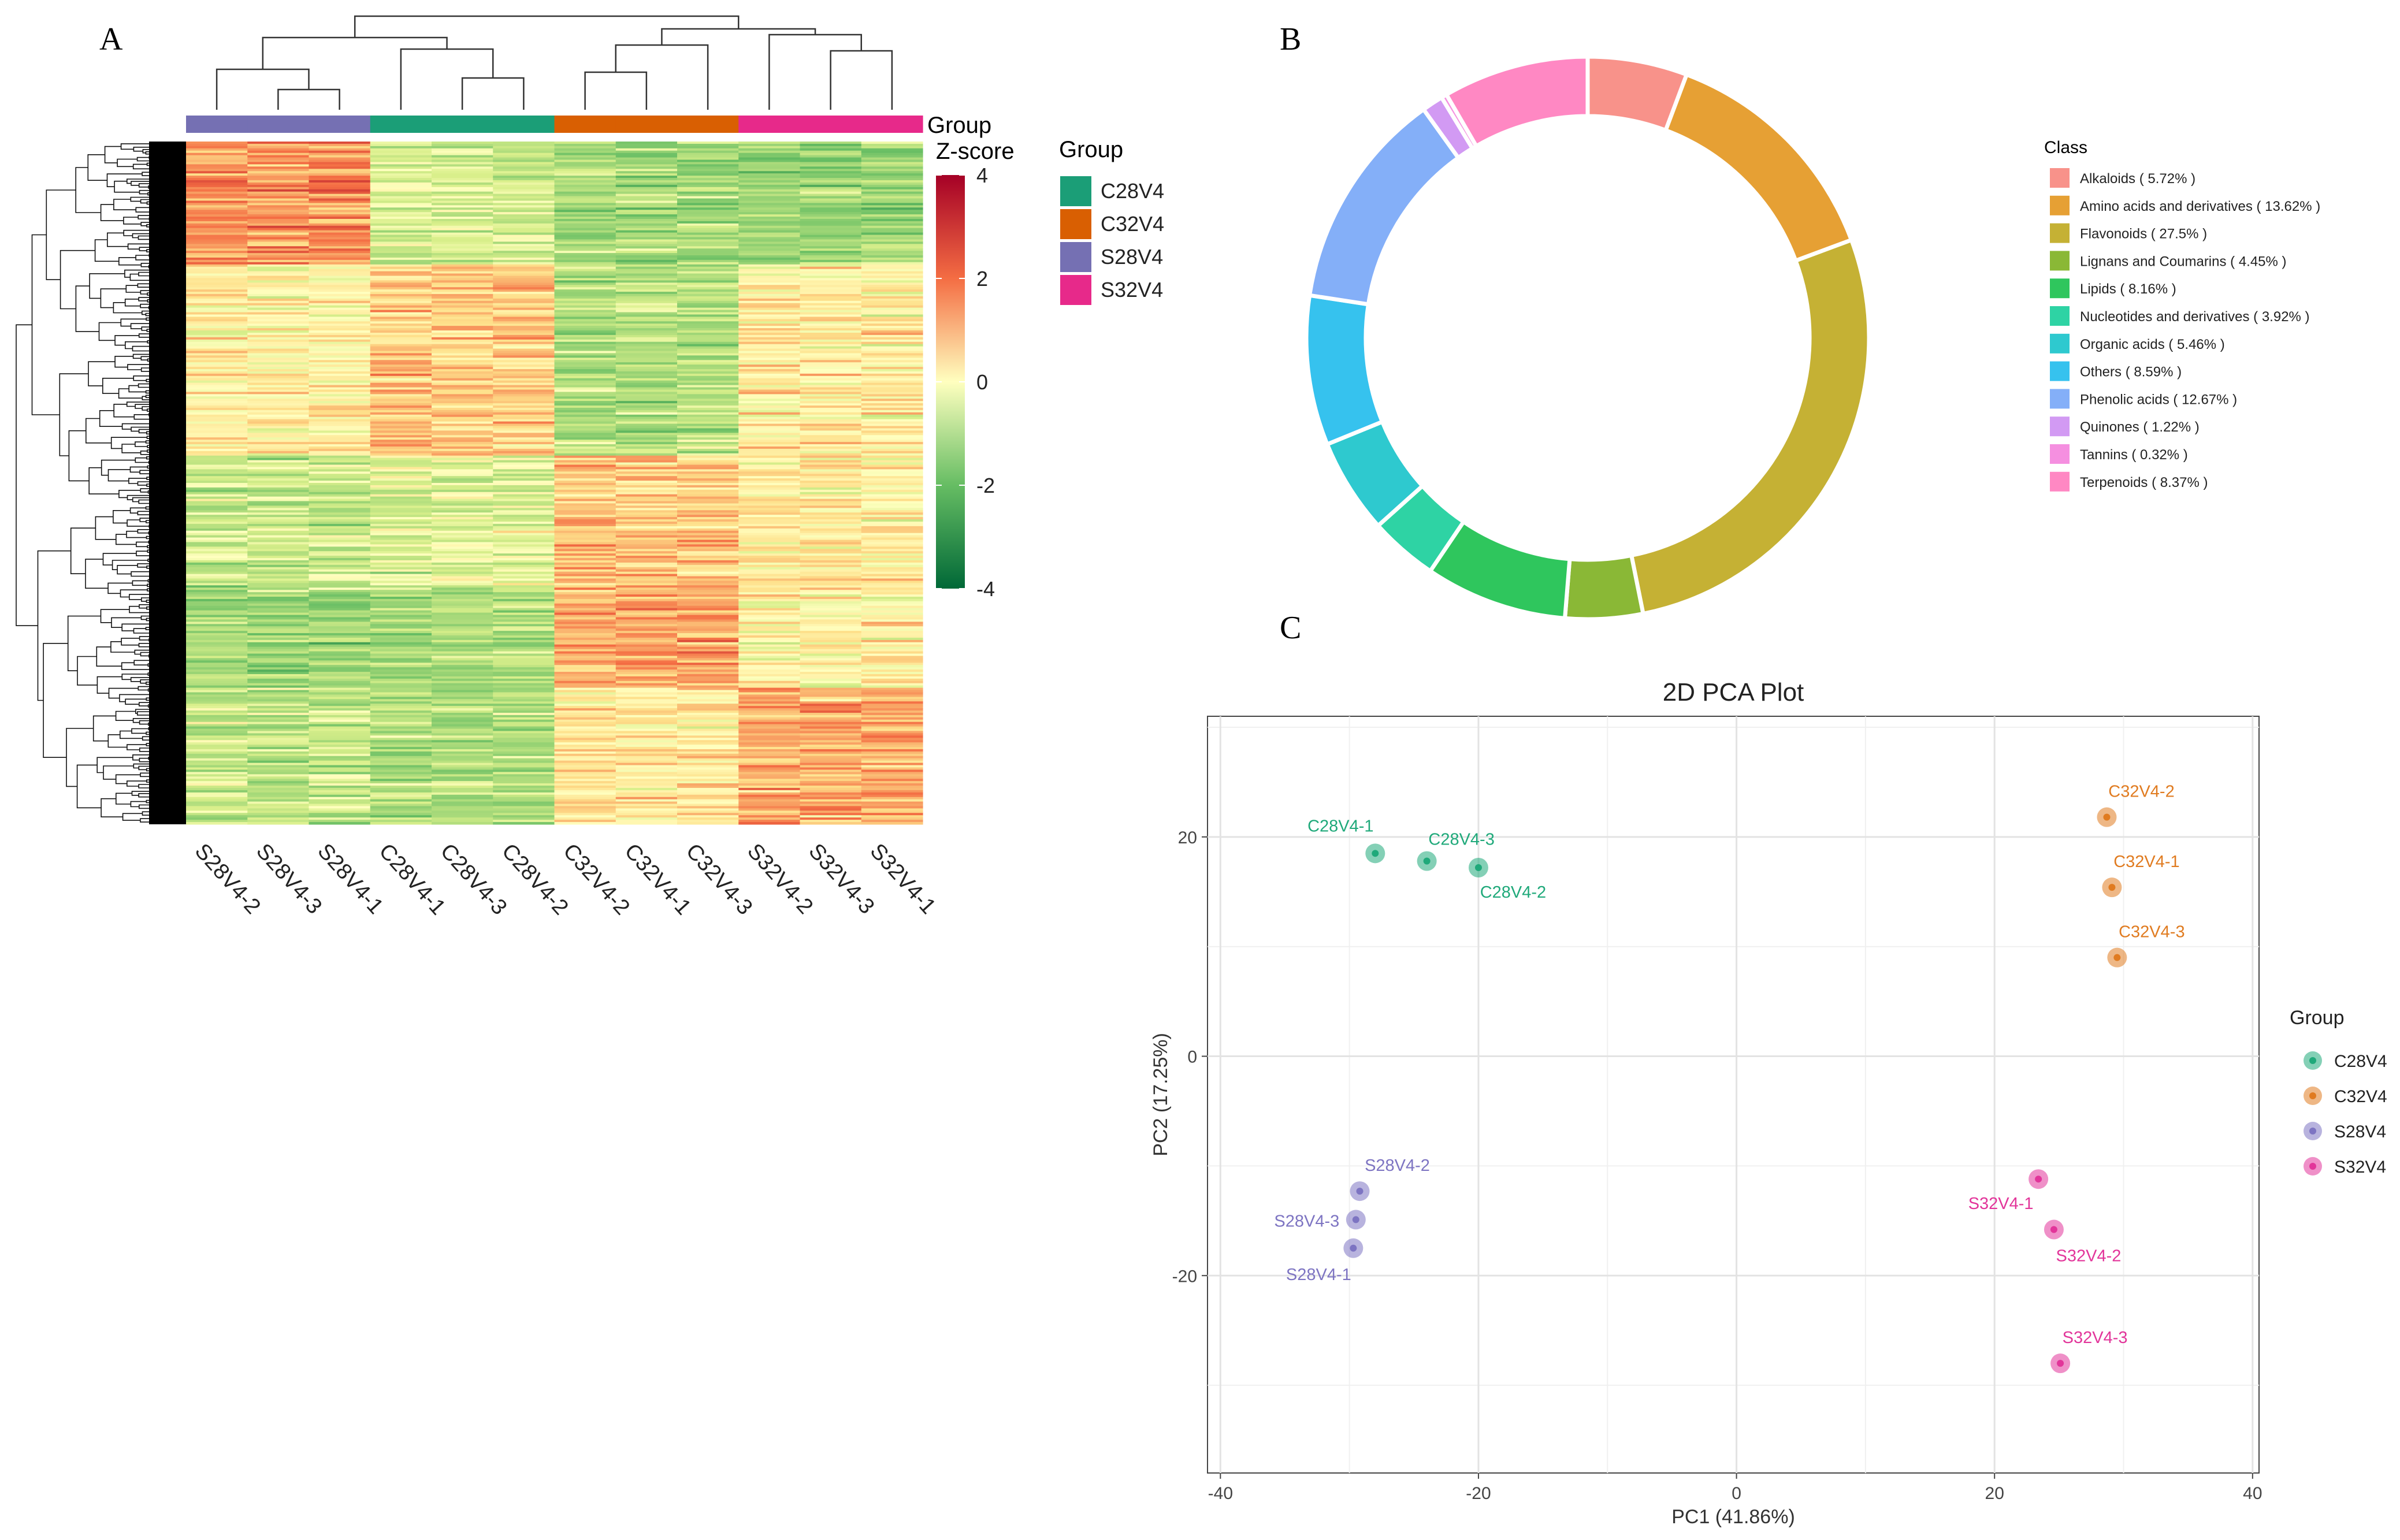  What do you see at coordinates (401, 124) in the screenshot?
I see `annotation-cell` at bounding box center [401, 124].